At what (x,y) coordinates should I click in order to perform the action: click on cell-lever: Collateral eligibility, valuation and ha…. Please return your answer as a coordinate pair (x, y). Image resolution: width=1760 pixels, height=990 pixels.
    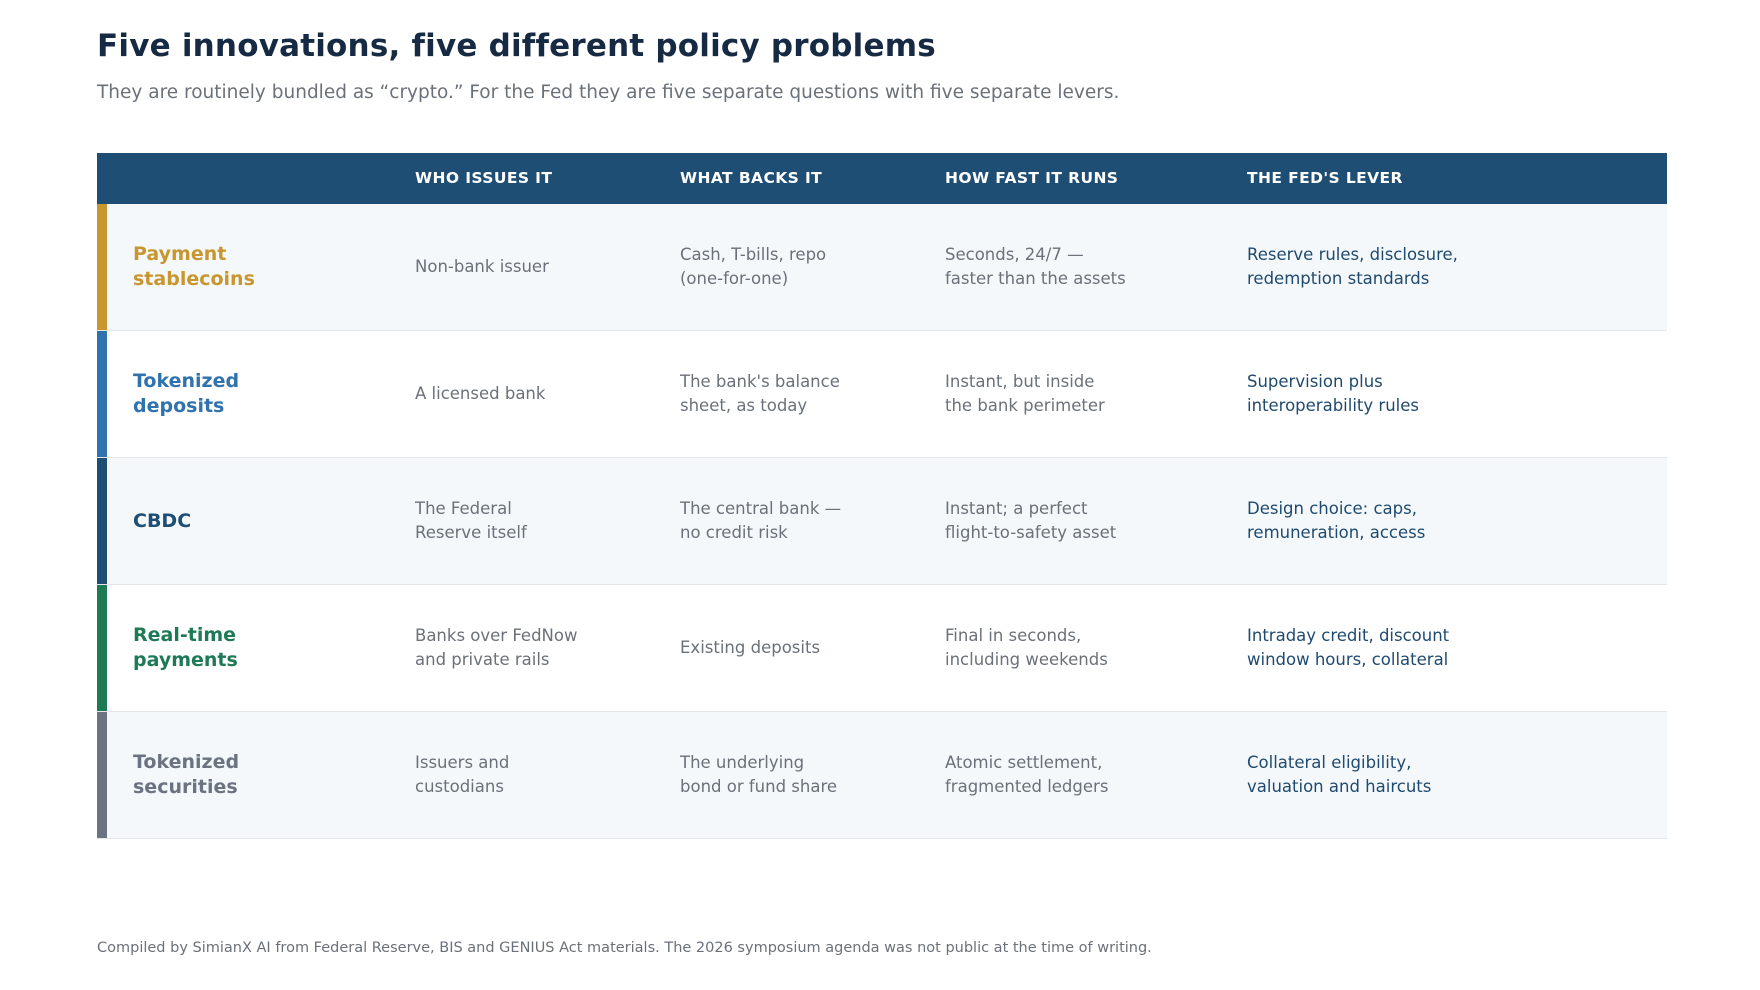
    Looking at the image, I should click on (1339, 774).